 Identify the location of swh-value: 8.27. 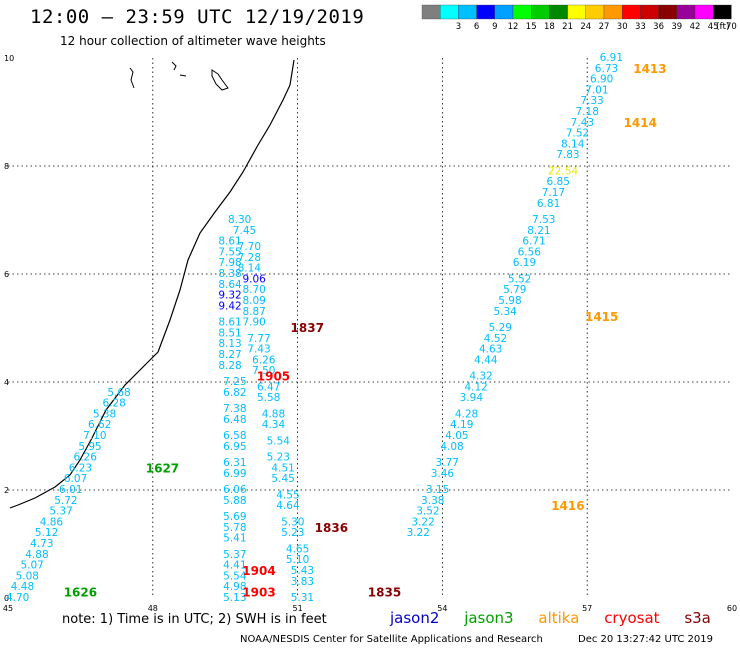
(229, 355).